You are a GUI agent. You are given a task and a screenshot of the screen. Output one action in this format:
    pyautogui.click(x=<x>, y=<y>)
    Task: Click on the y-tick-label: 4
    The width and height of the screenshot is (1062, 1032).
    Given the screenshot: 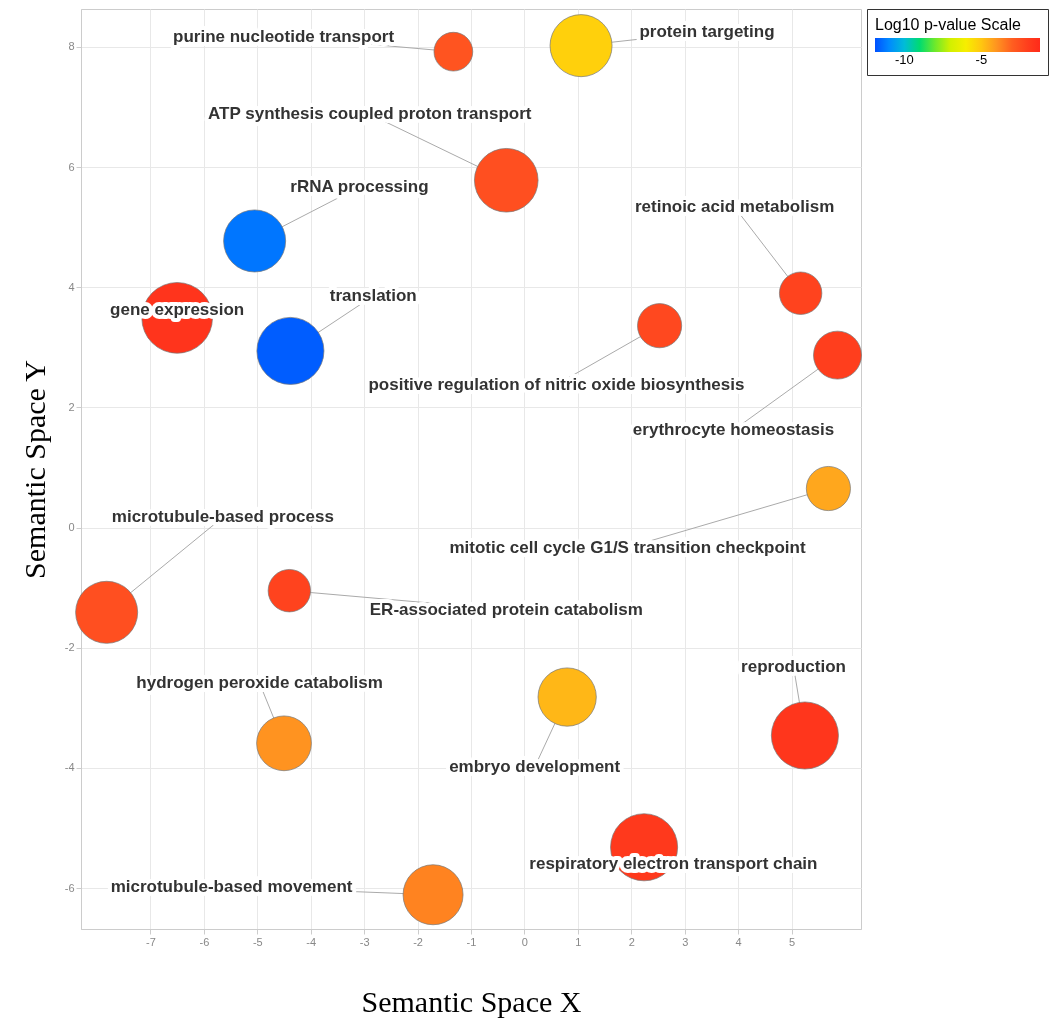 What is the action you would take?
    pyautogui.click(x=71, y=286)
    